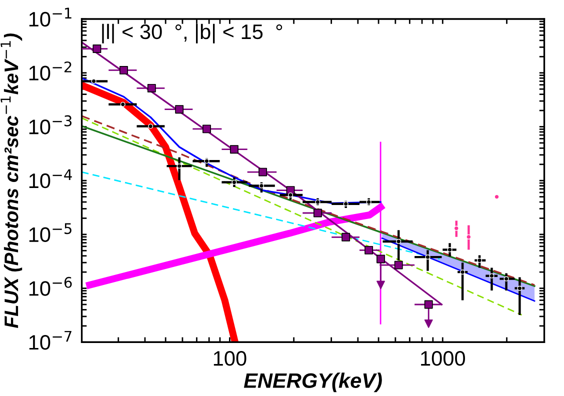 Image resolution: width=564 pixels, height=396 pixels. What do you see at coordinates (50, 70) in the screenshot?
I see `y-tick-label: 10$^{−2}$` at bounding box center [50, 70].